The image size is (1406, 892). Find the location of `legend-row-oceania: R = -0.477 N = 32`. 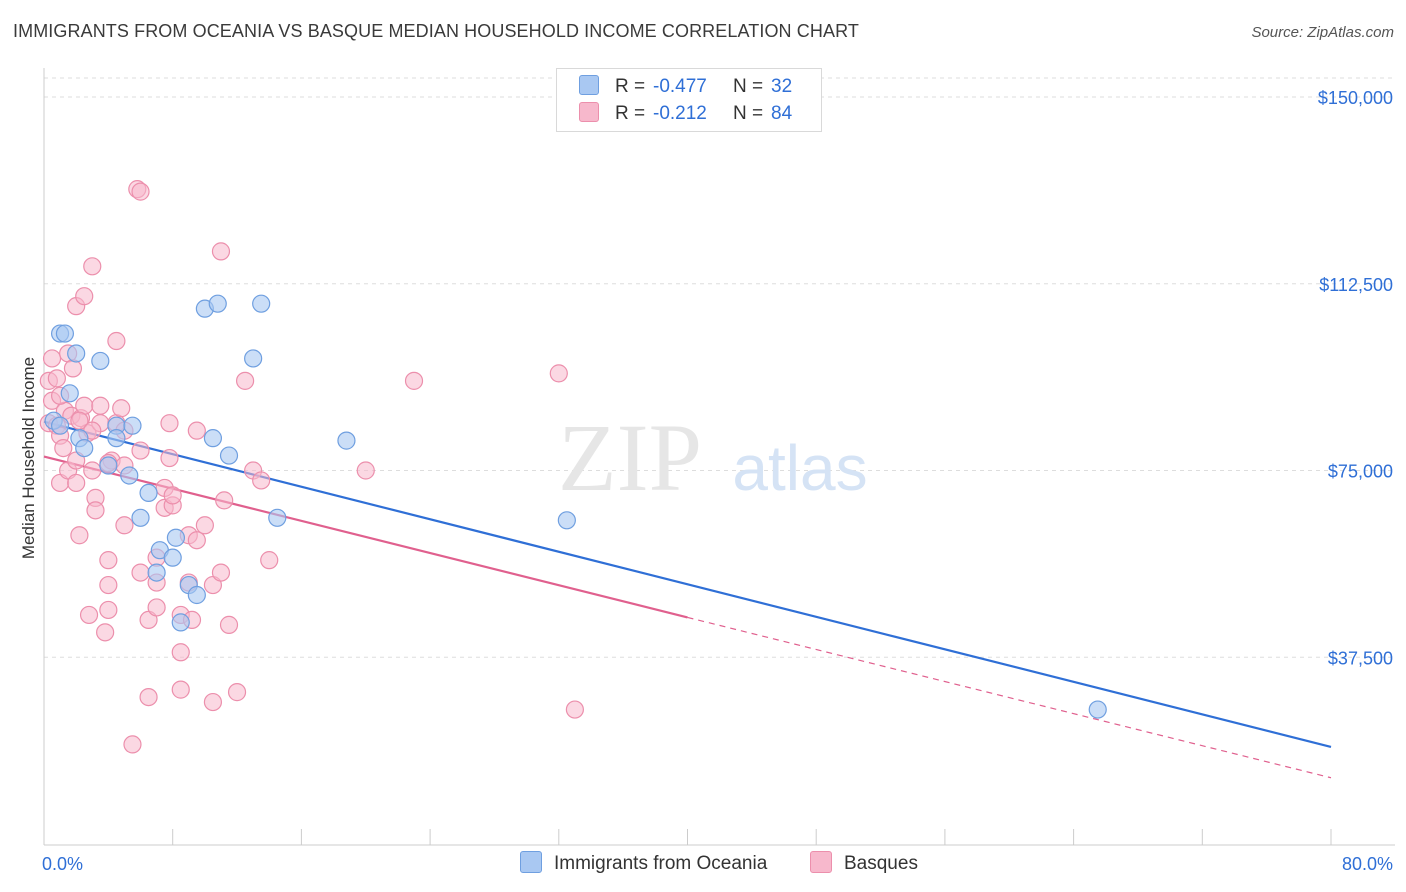

legend-row-oceania: R = -0.477 N = 32 is located at coordinates (685, 87).